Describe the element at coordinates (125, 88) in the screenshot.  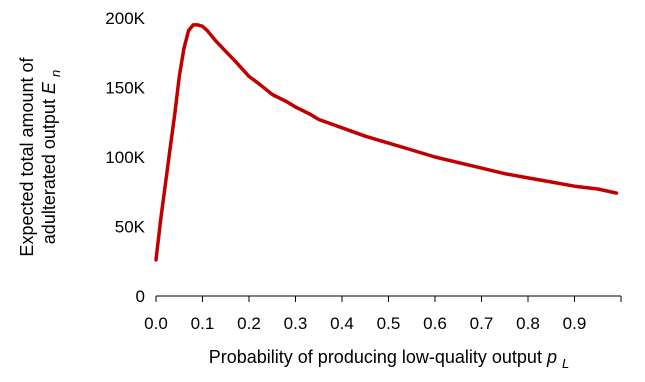
I see `y-tick-label: 150K` at that location.